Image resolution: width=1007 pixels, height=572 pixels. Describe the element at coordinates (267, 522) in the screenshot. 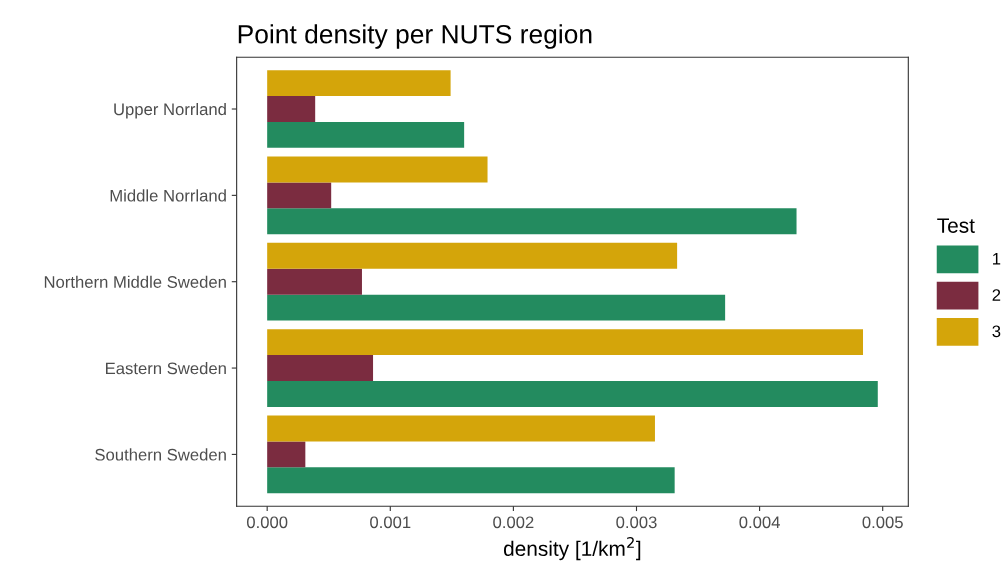

I see `x-tick-label: 0.000` at that location.